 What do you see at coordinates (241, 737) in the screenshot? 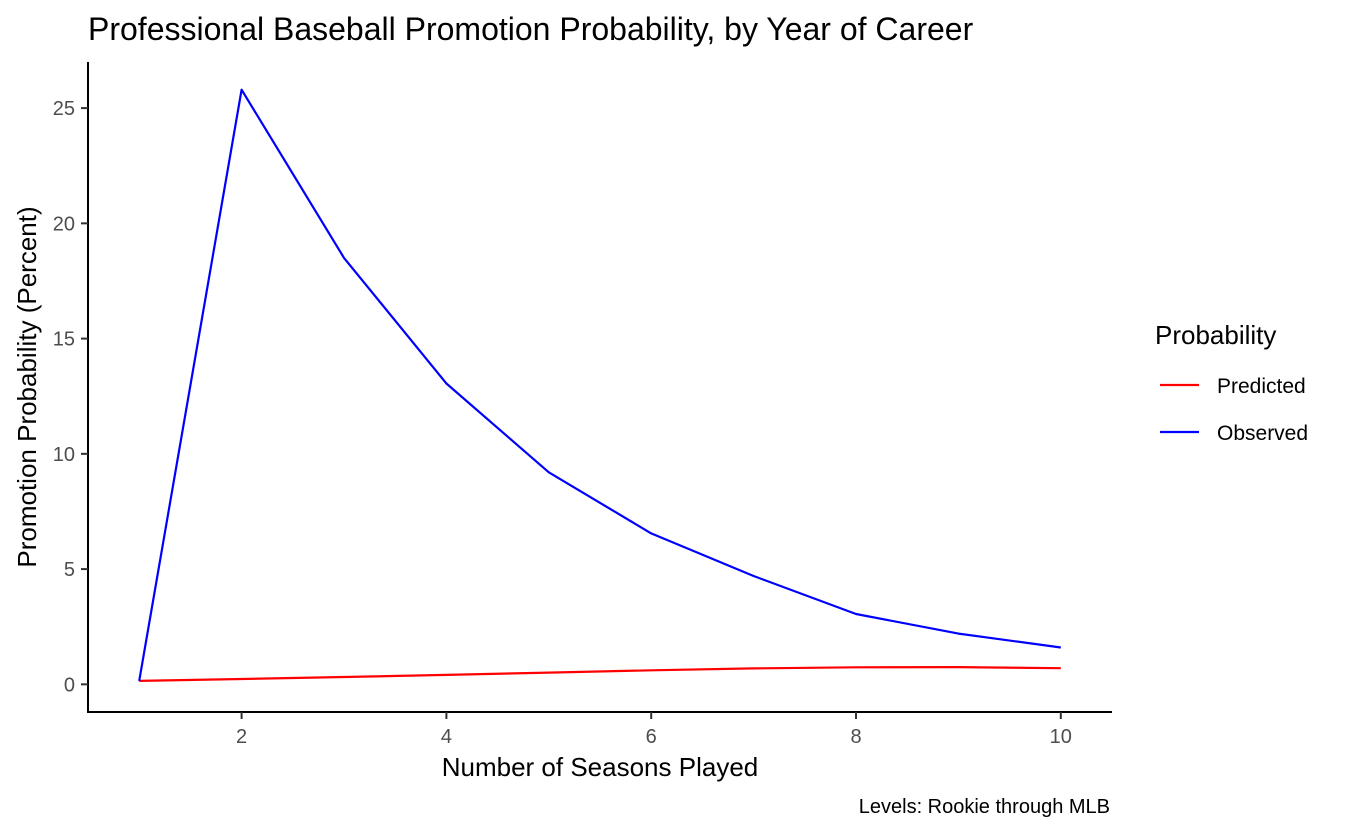
I see `x-tick-label: 2` at bounding box center [241, 737].